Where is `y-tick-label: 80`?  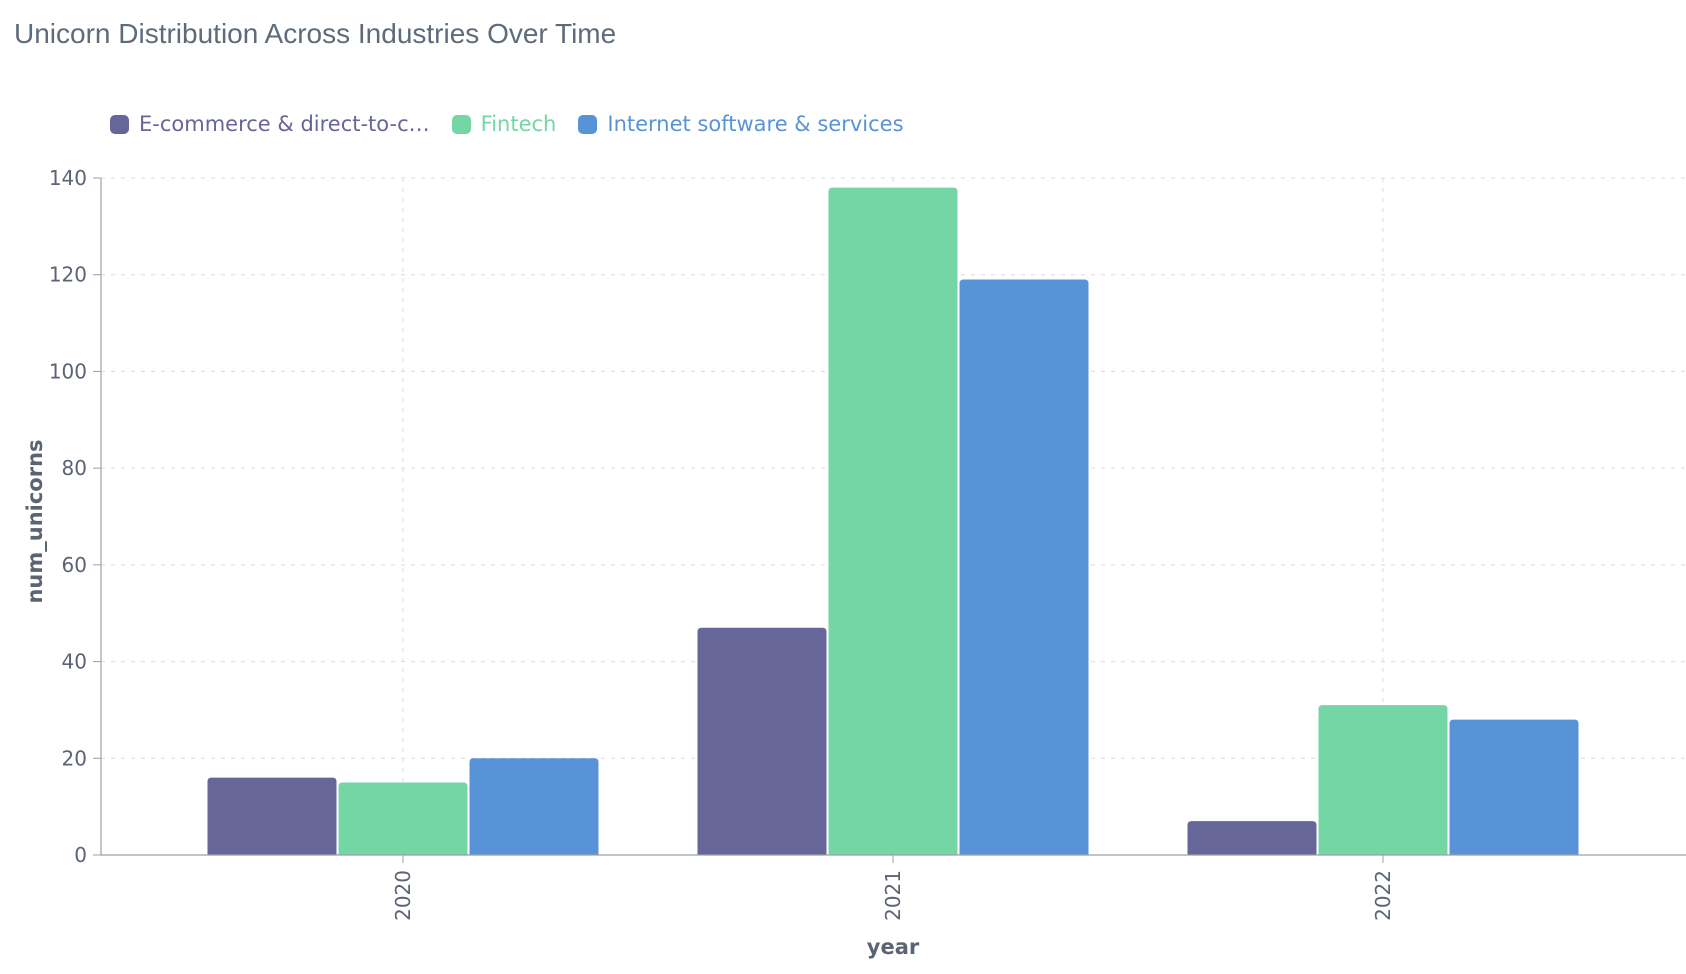
y-tick-label: 80 is located at coordinates (74, 468).